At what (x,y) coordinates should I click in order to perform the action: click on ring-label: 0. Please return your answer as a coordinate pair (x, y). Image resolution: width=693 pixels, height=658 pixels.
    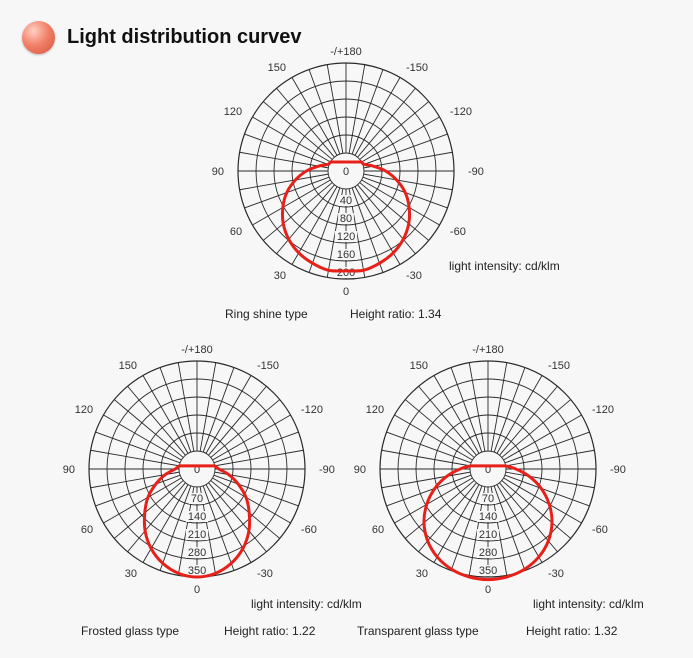
    Looking at the image, I should click on (197, 470).